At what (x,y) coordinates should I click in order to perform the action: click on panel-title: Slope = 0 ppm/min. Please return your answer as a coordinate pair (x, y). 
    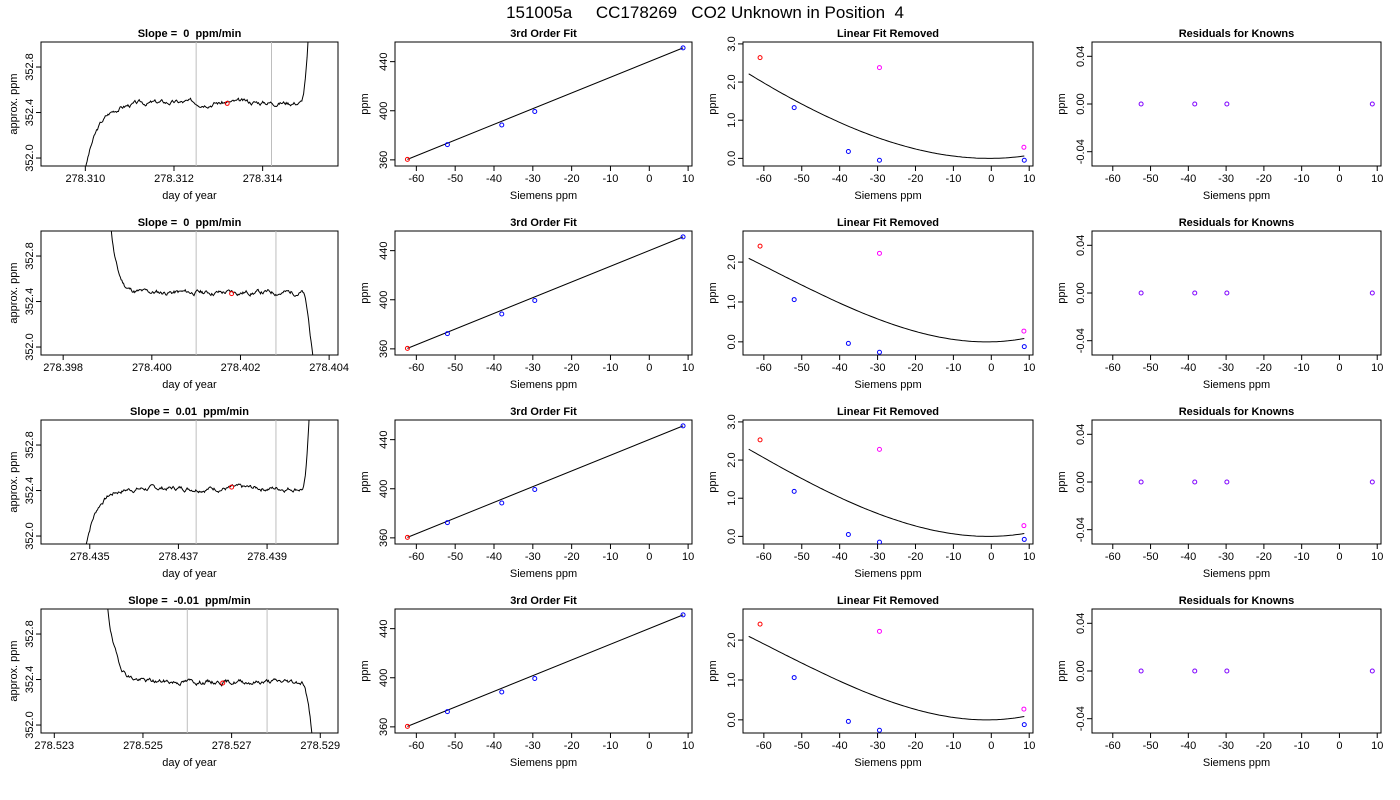
    Looking at the image, I should click on (190, 34).